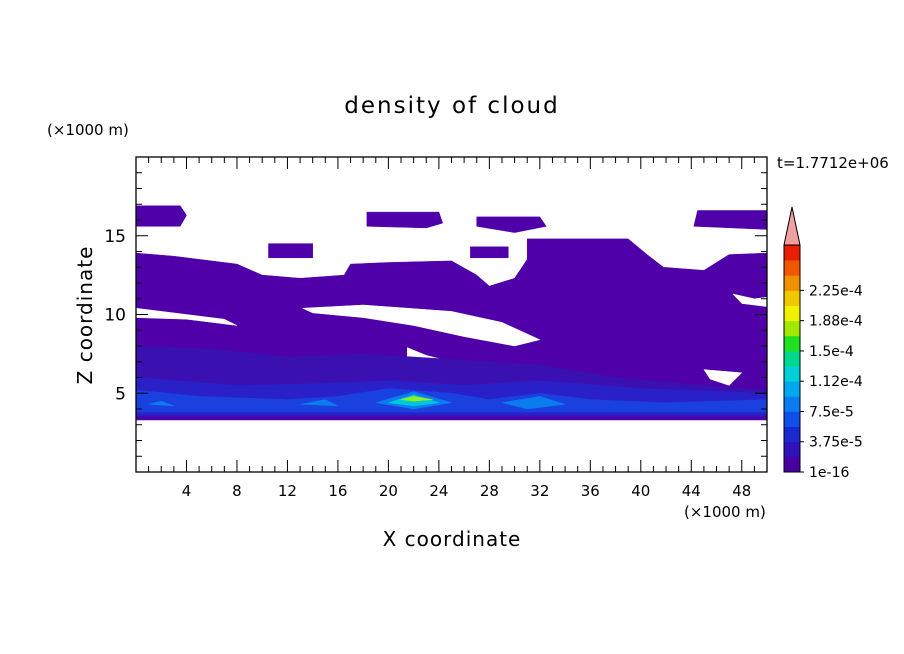 This screenshot has height=654, width=904. What do you see at coordinates (836, 291) in the screenshot?
I see `colorbar-label: 2.25e-4` at bounding box center [836, 291].